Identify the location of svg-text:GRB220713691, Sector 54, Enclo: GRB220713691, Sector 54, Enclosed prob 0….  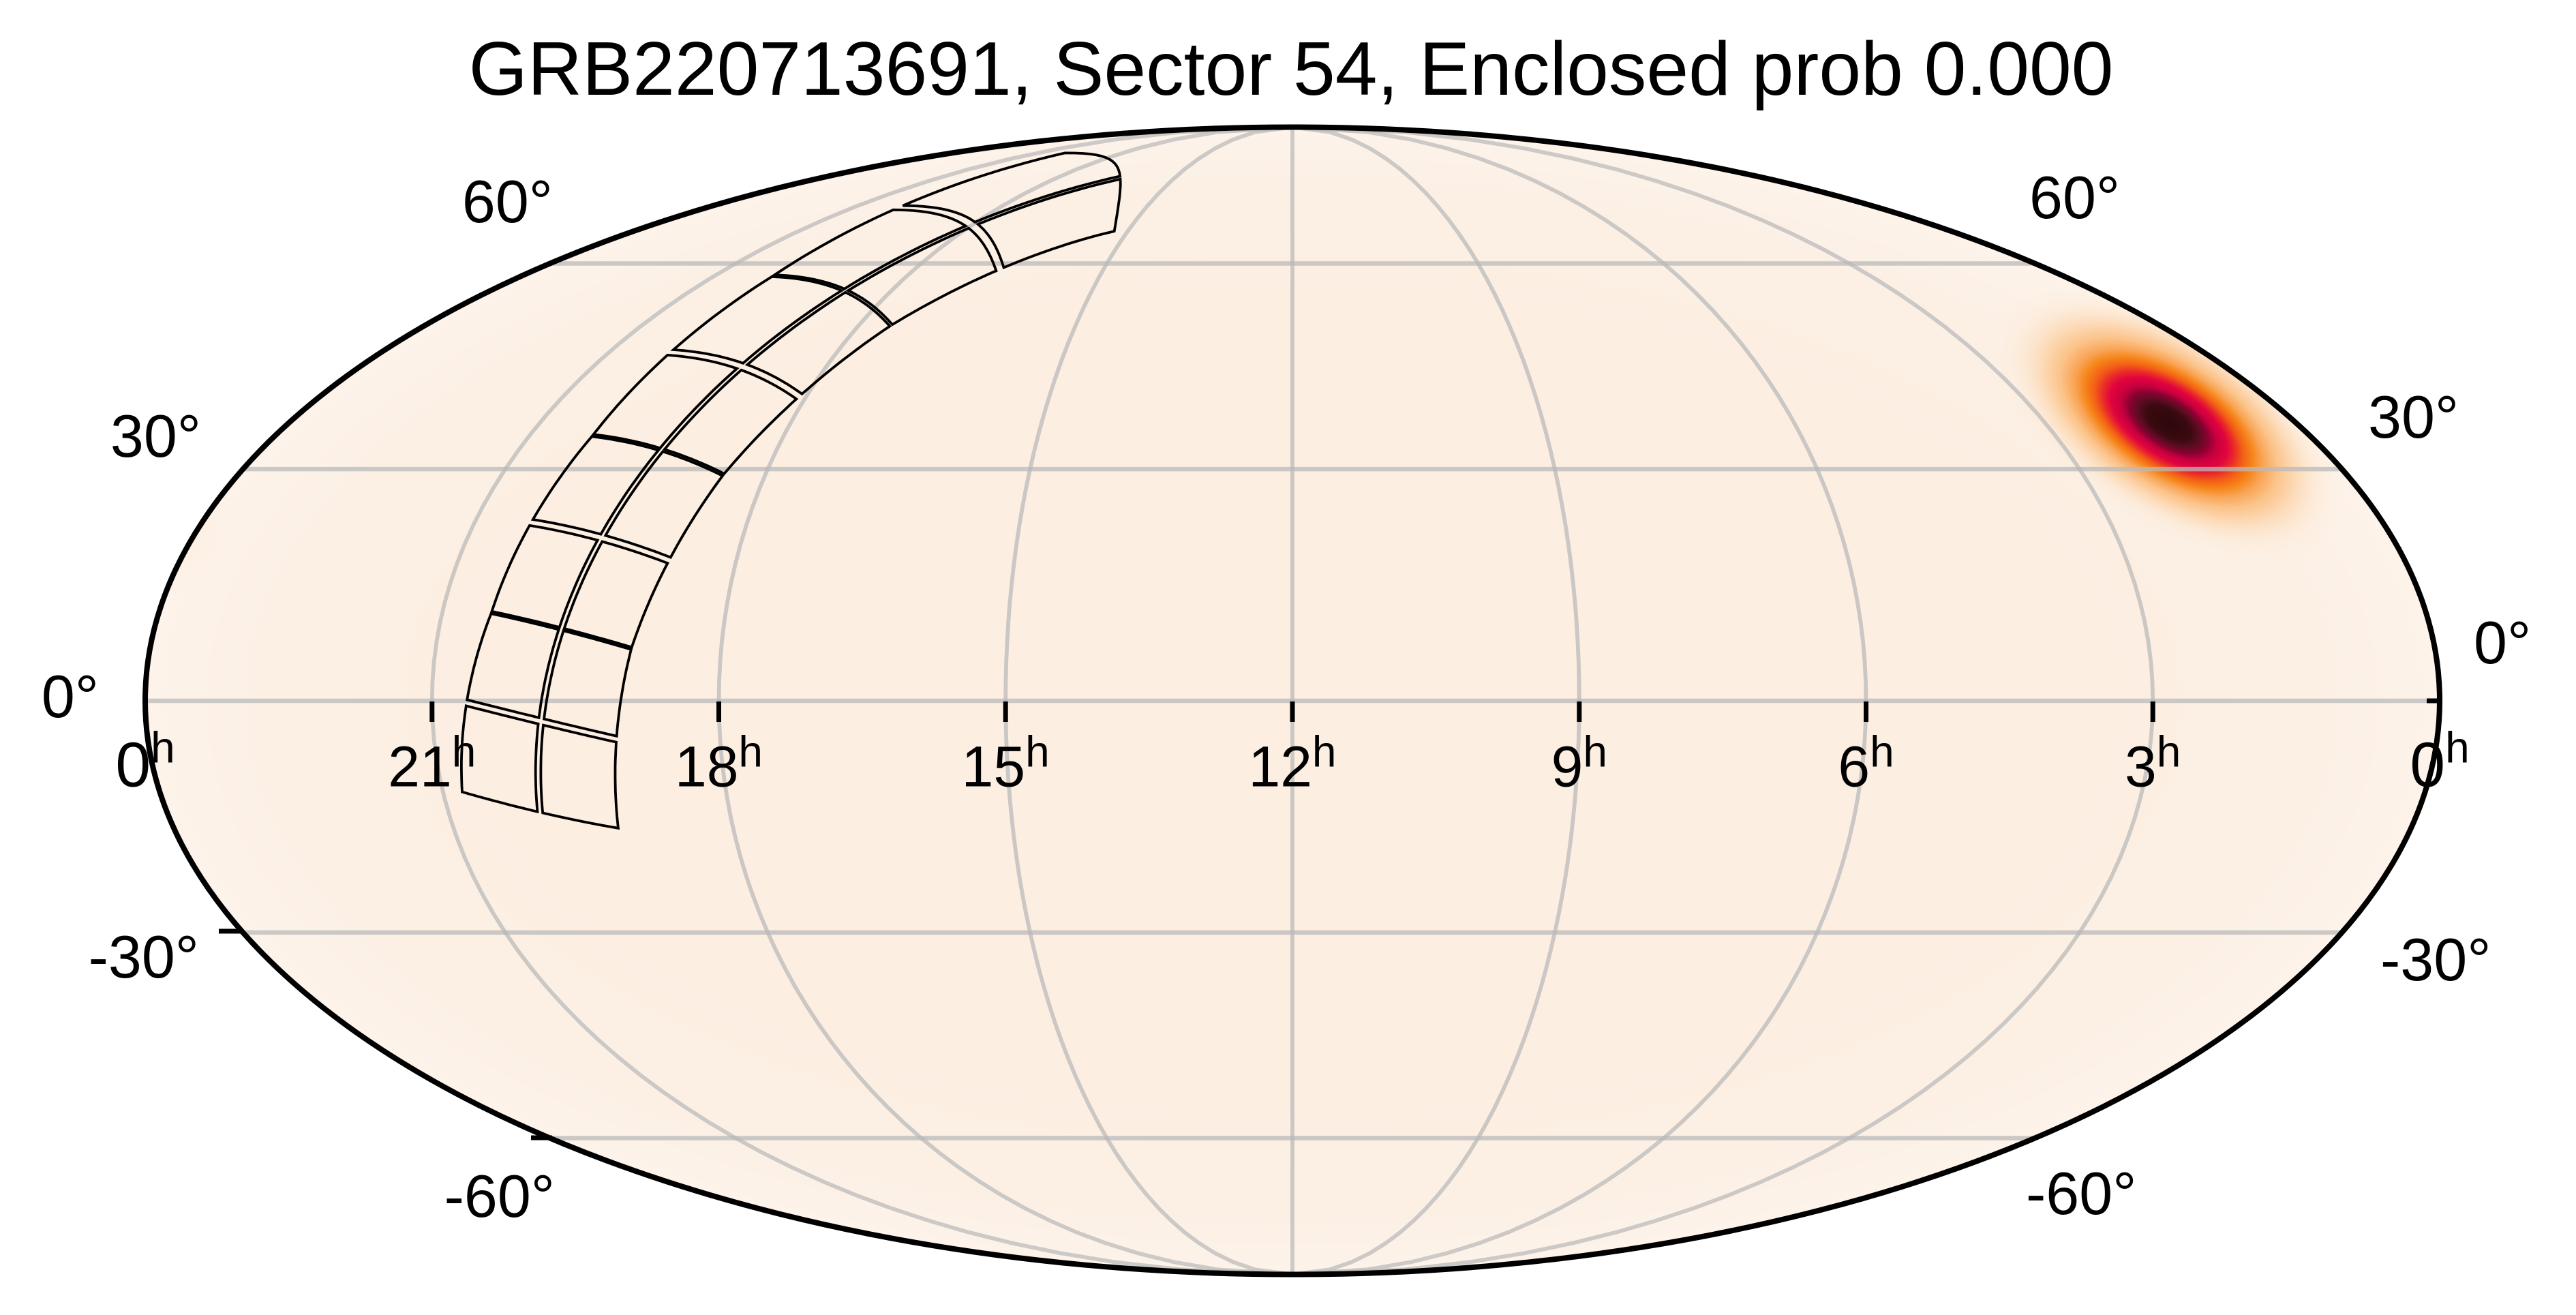
(1292, 69).